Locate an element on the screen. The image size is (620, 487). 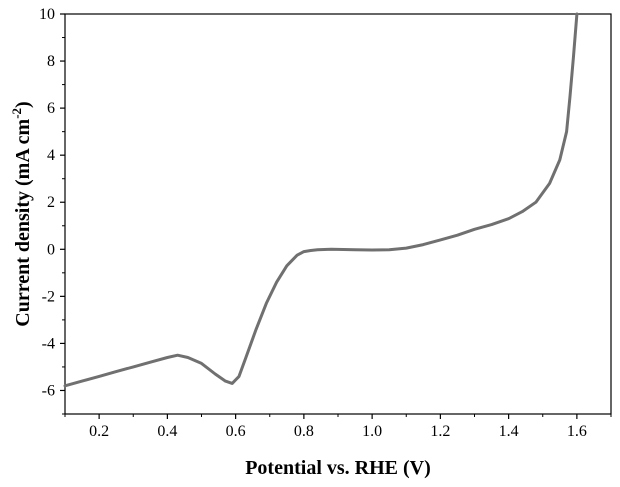
y-tick-label: 4 is located at coordinates (51, 155).